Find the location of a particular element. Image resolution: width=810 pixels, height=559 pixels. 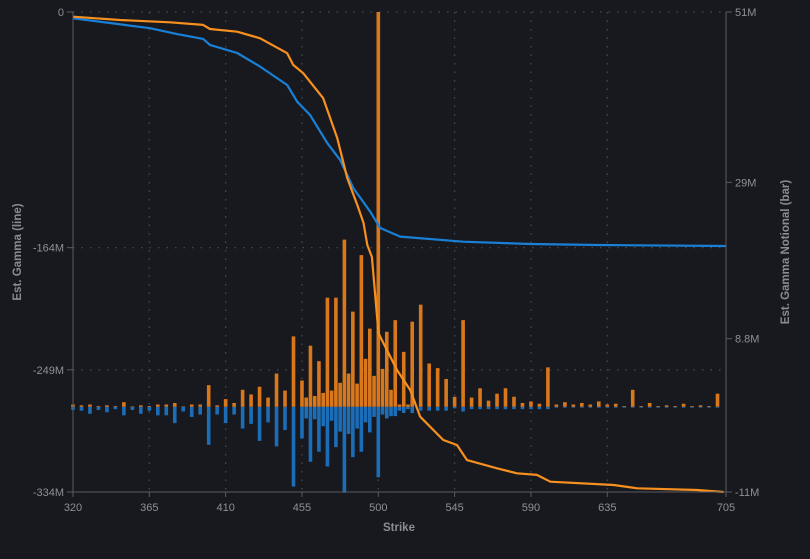

right-tick-label: 51M is located at coordinates (745, 13).